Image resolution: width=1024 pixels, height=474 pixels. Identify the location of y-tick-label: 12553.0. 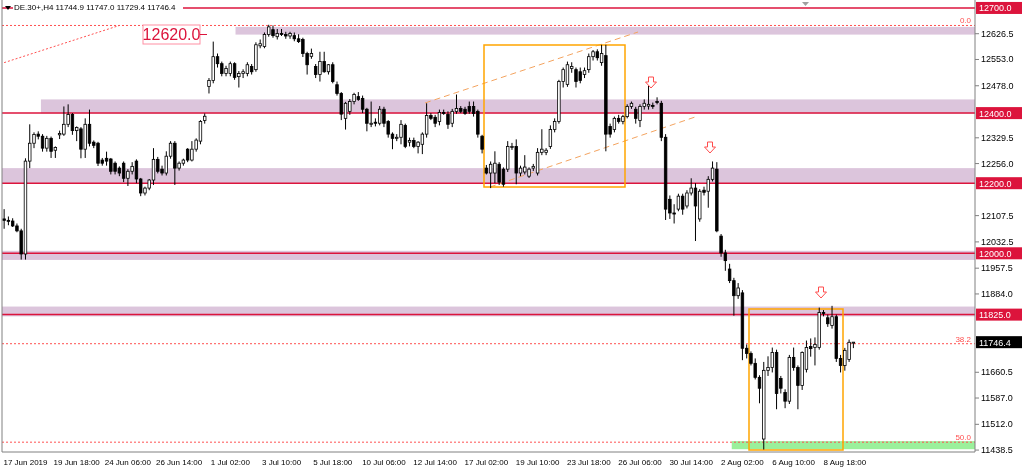
(997, 59).